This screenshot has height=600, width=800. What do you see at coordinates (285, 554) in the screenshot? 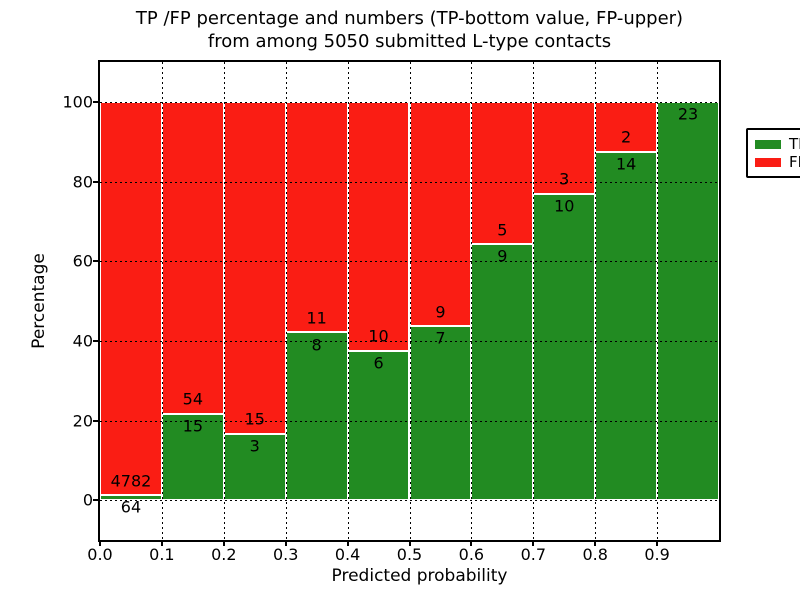
I see `x-tick-label: 0.3` at bounding box center [285, 554].